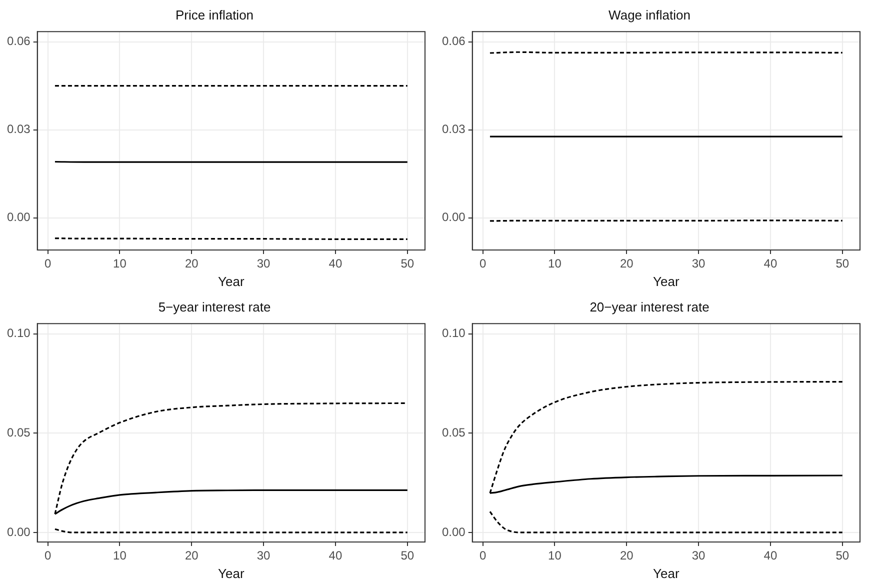 This screenshot has height=585, width=871. Describe the element at coordinates (666, 522) in the screenshot. I see `line-series` at that location.